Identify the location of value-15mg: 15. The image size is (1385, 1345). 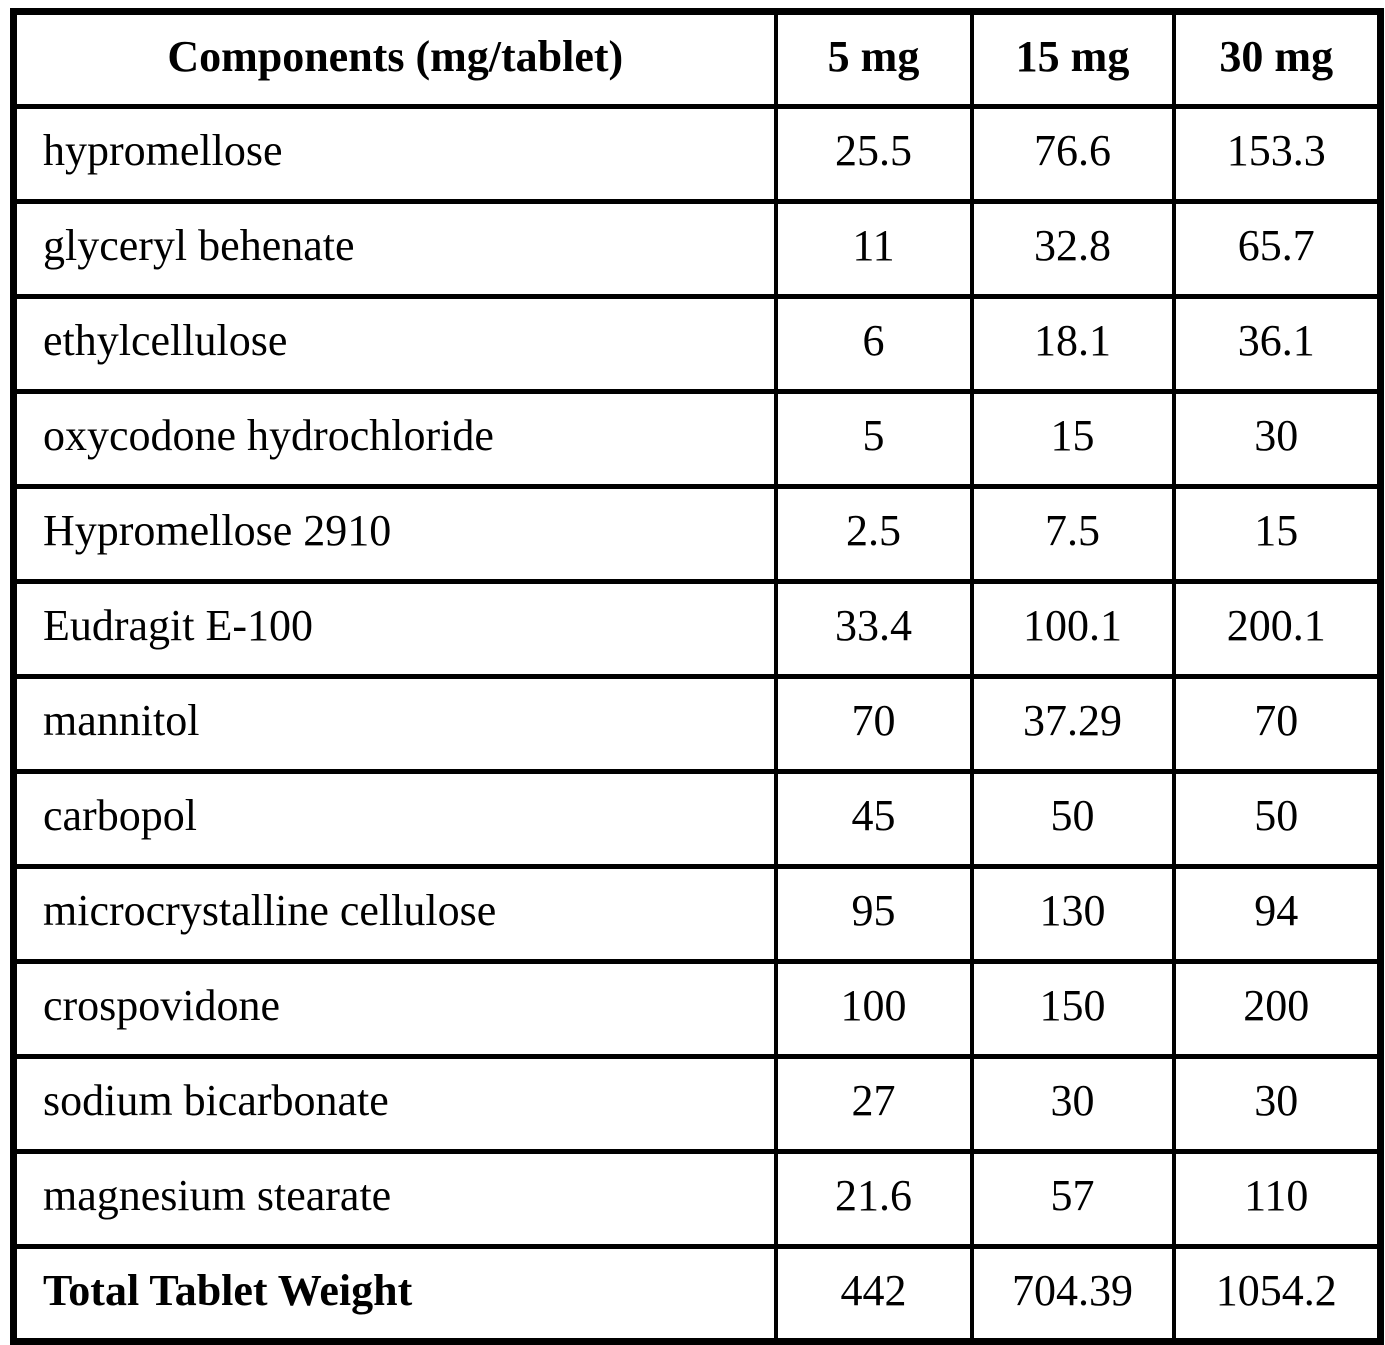
(1072, 439).